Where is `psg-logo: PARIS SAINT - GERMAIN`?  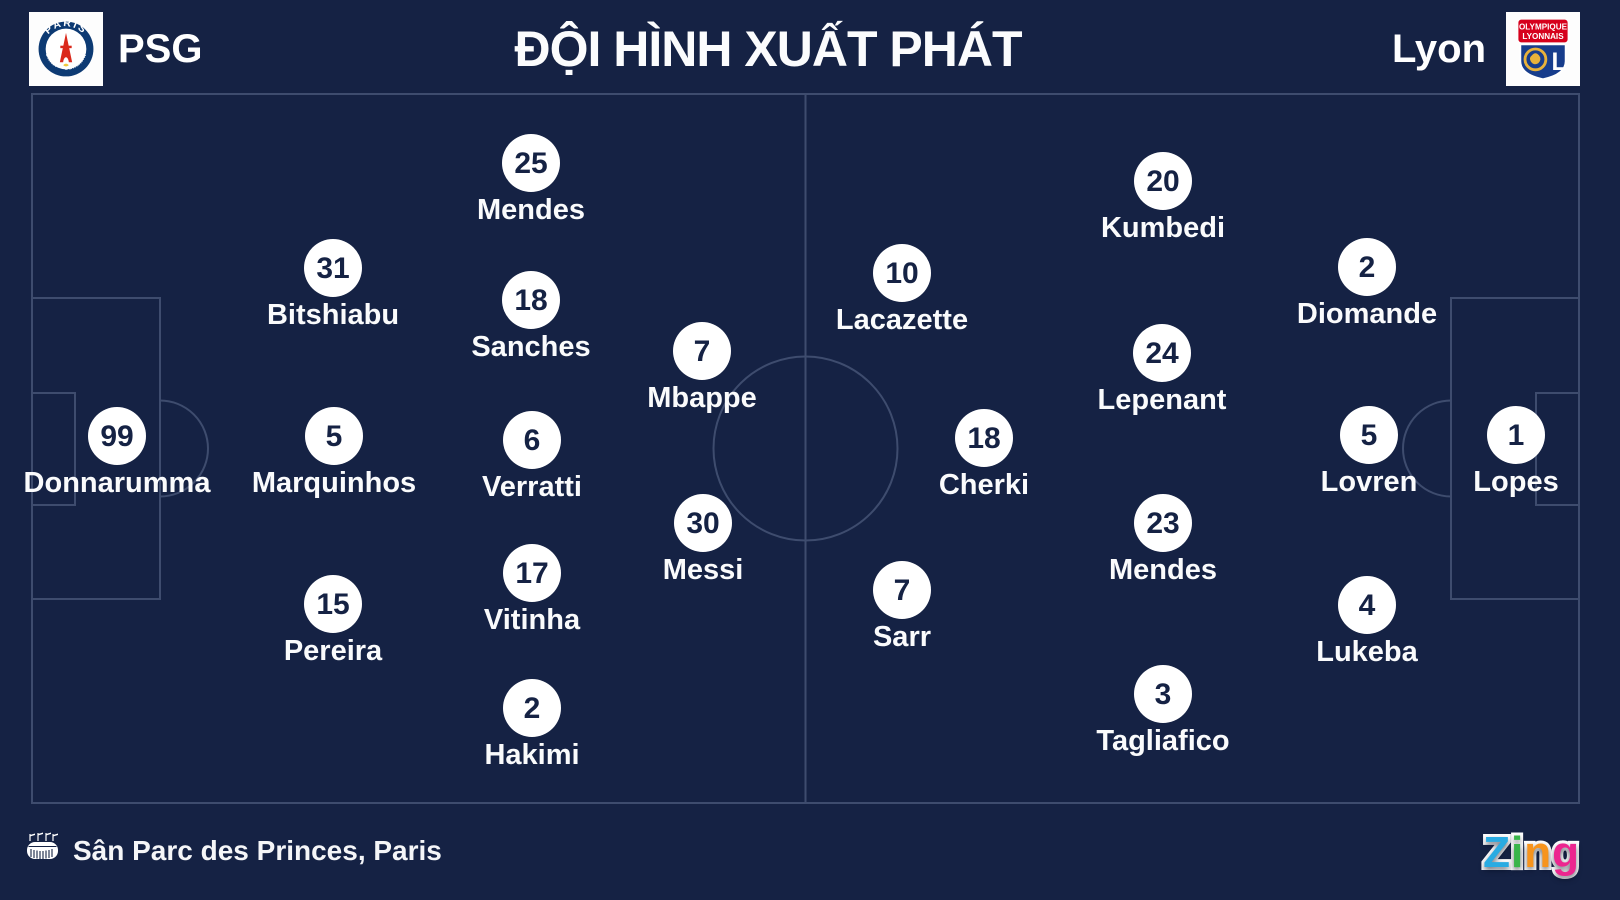
psg-logo: PARIS SAINT - GERMAIN is located at coordinates (66, 49).